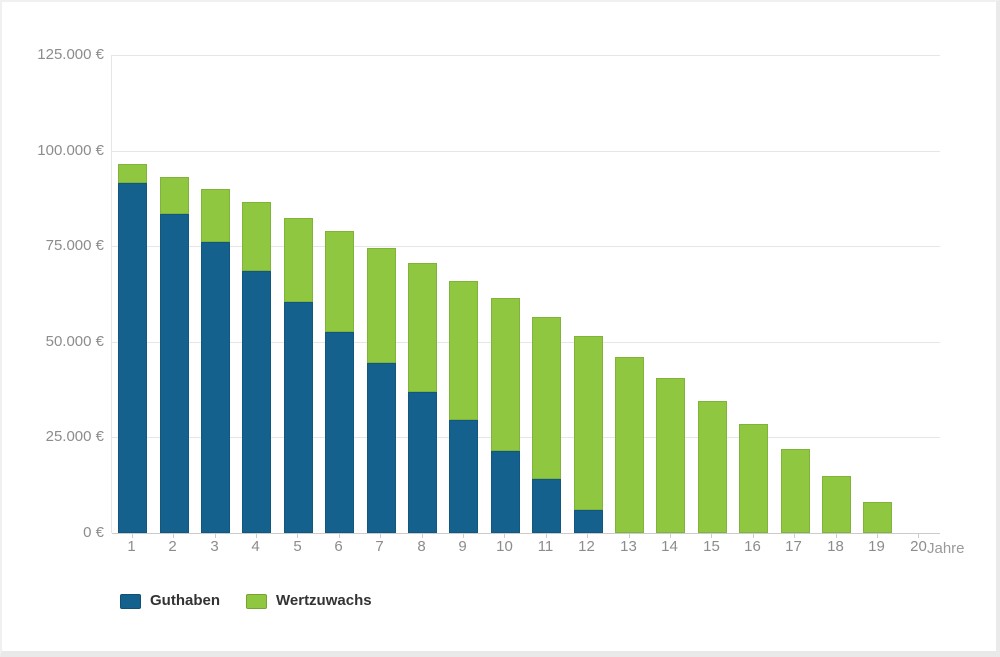 Image resolution: width=1000 pixels, height=657 pixels. What do you see at coordinates (379, 546) in the screenshot?
I see `x-tick-label: 7` at bounding box center [379, 546].